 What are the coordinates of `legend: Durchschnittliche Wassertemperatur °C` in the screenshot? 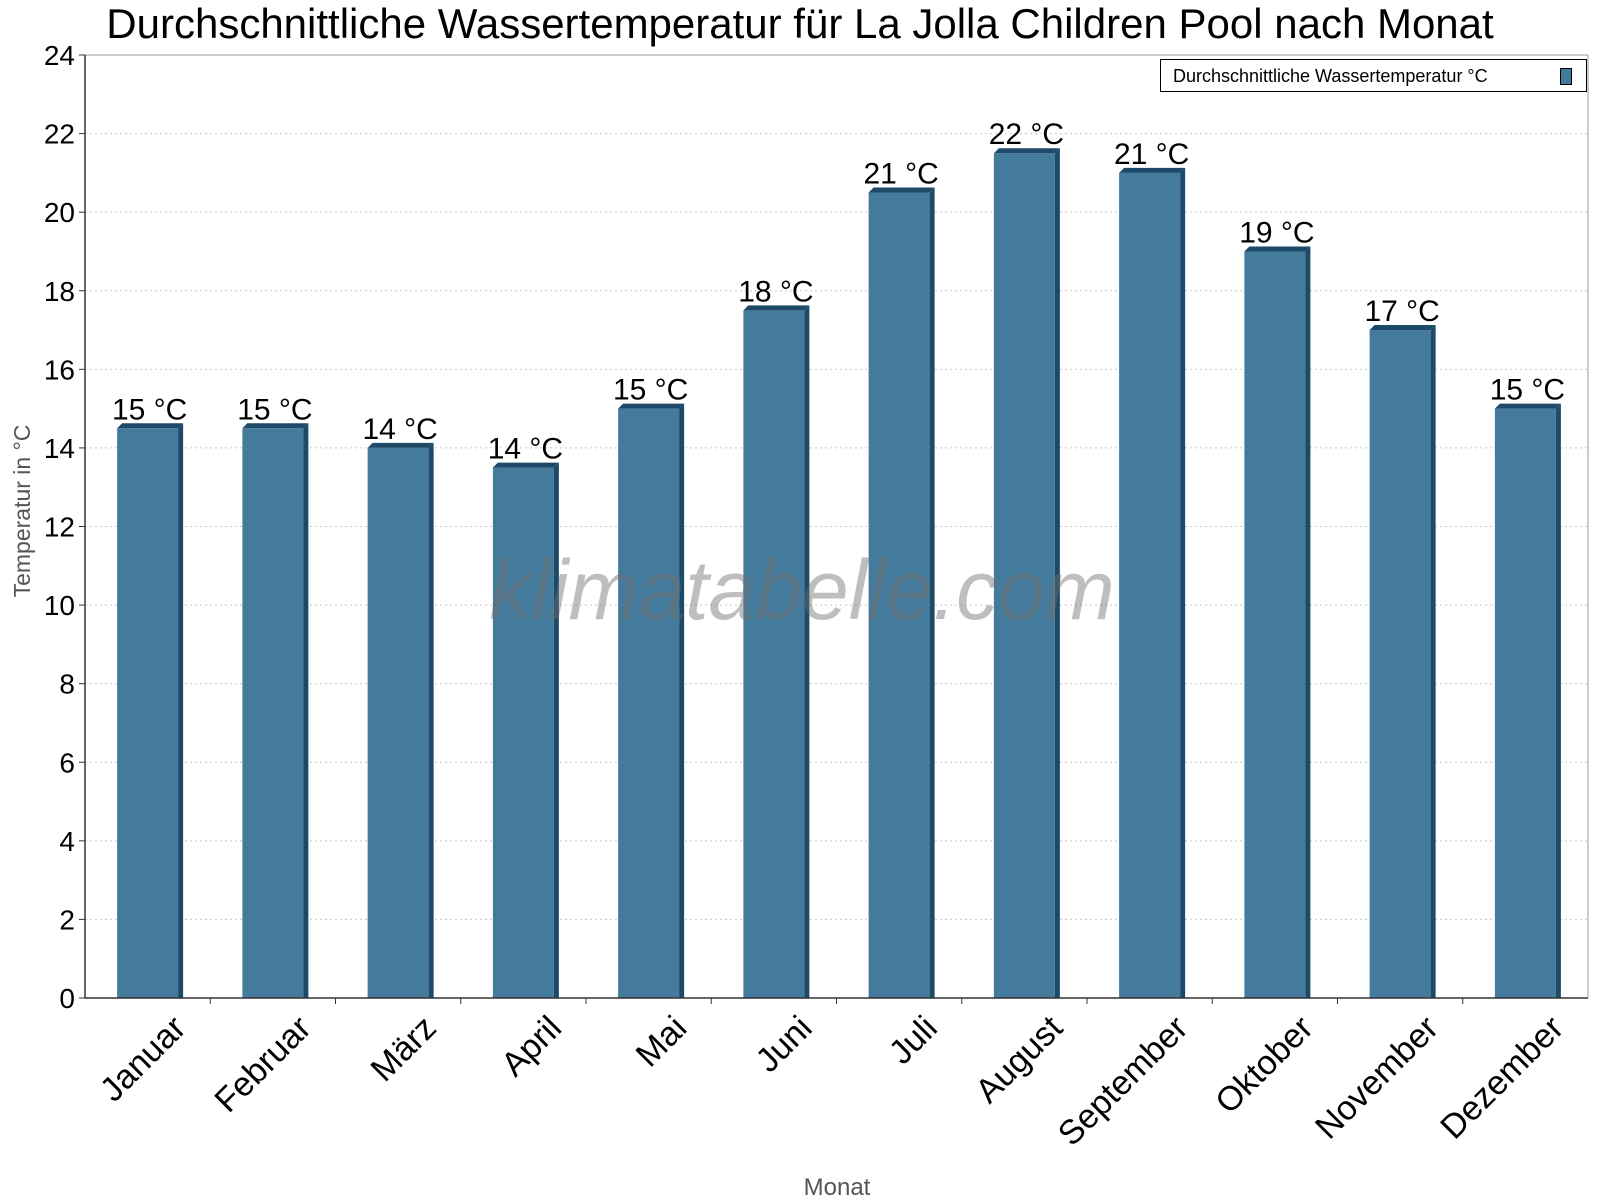 It's located at (1373, 75).